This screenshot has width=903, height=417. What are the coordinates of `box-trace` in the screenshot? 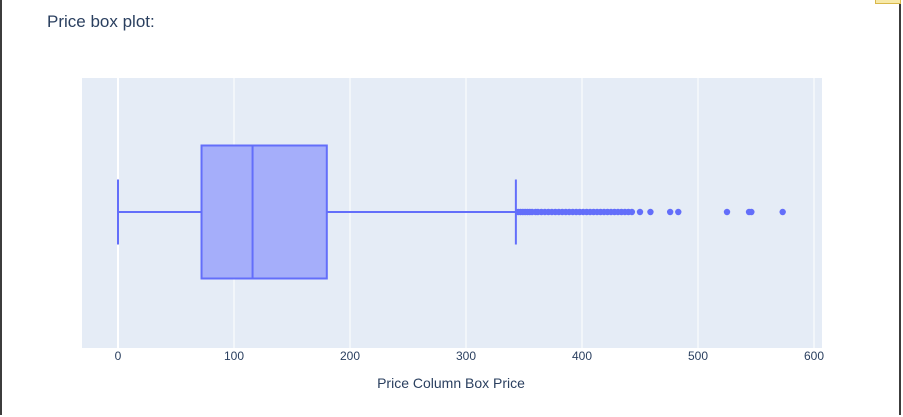 It's located at (317, 212).